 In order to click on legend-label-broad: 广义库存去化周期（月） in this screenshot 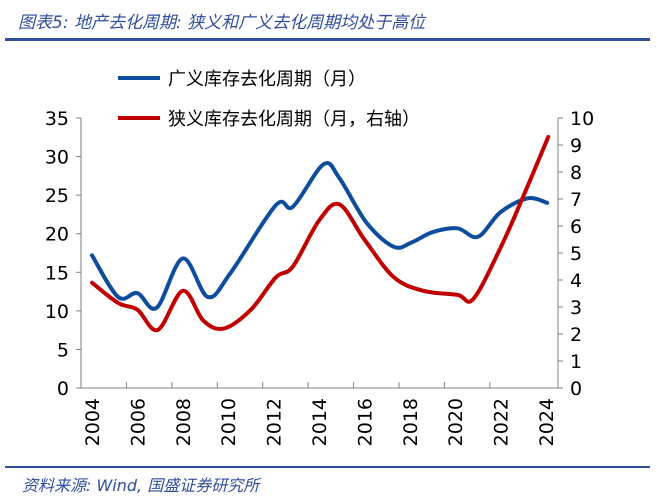, I will do `click(267, 79)`.